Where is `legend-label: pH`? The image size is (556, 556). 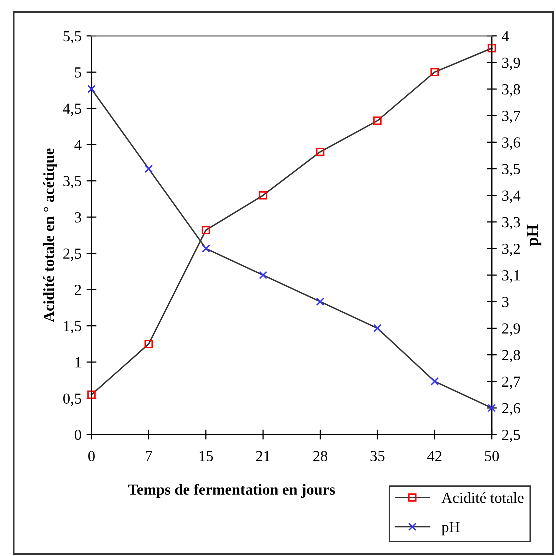
legend-label: pH is located at coordinates (451, 529).